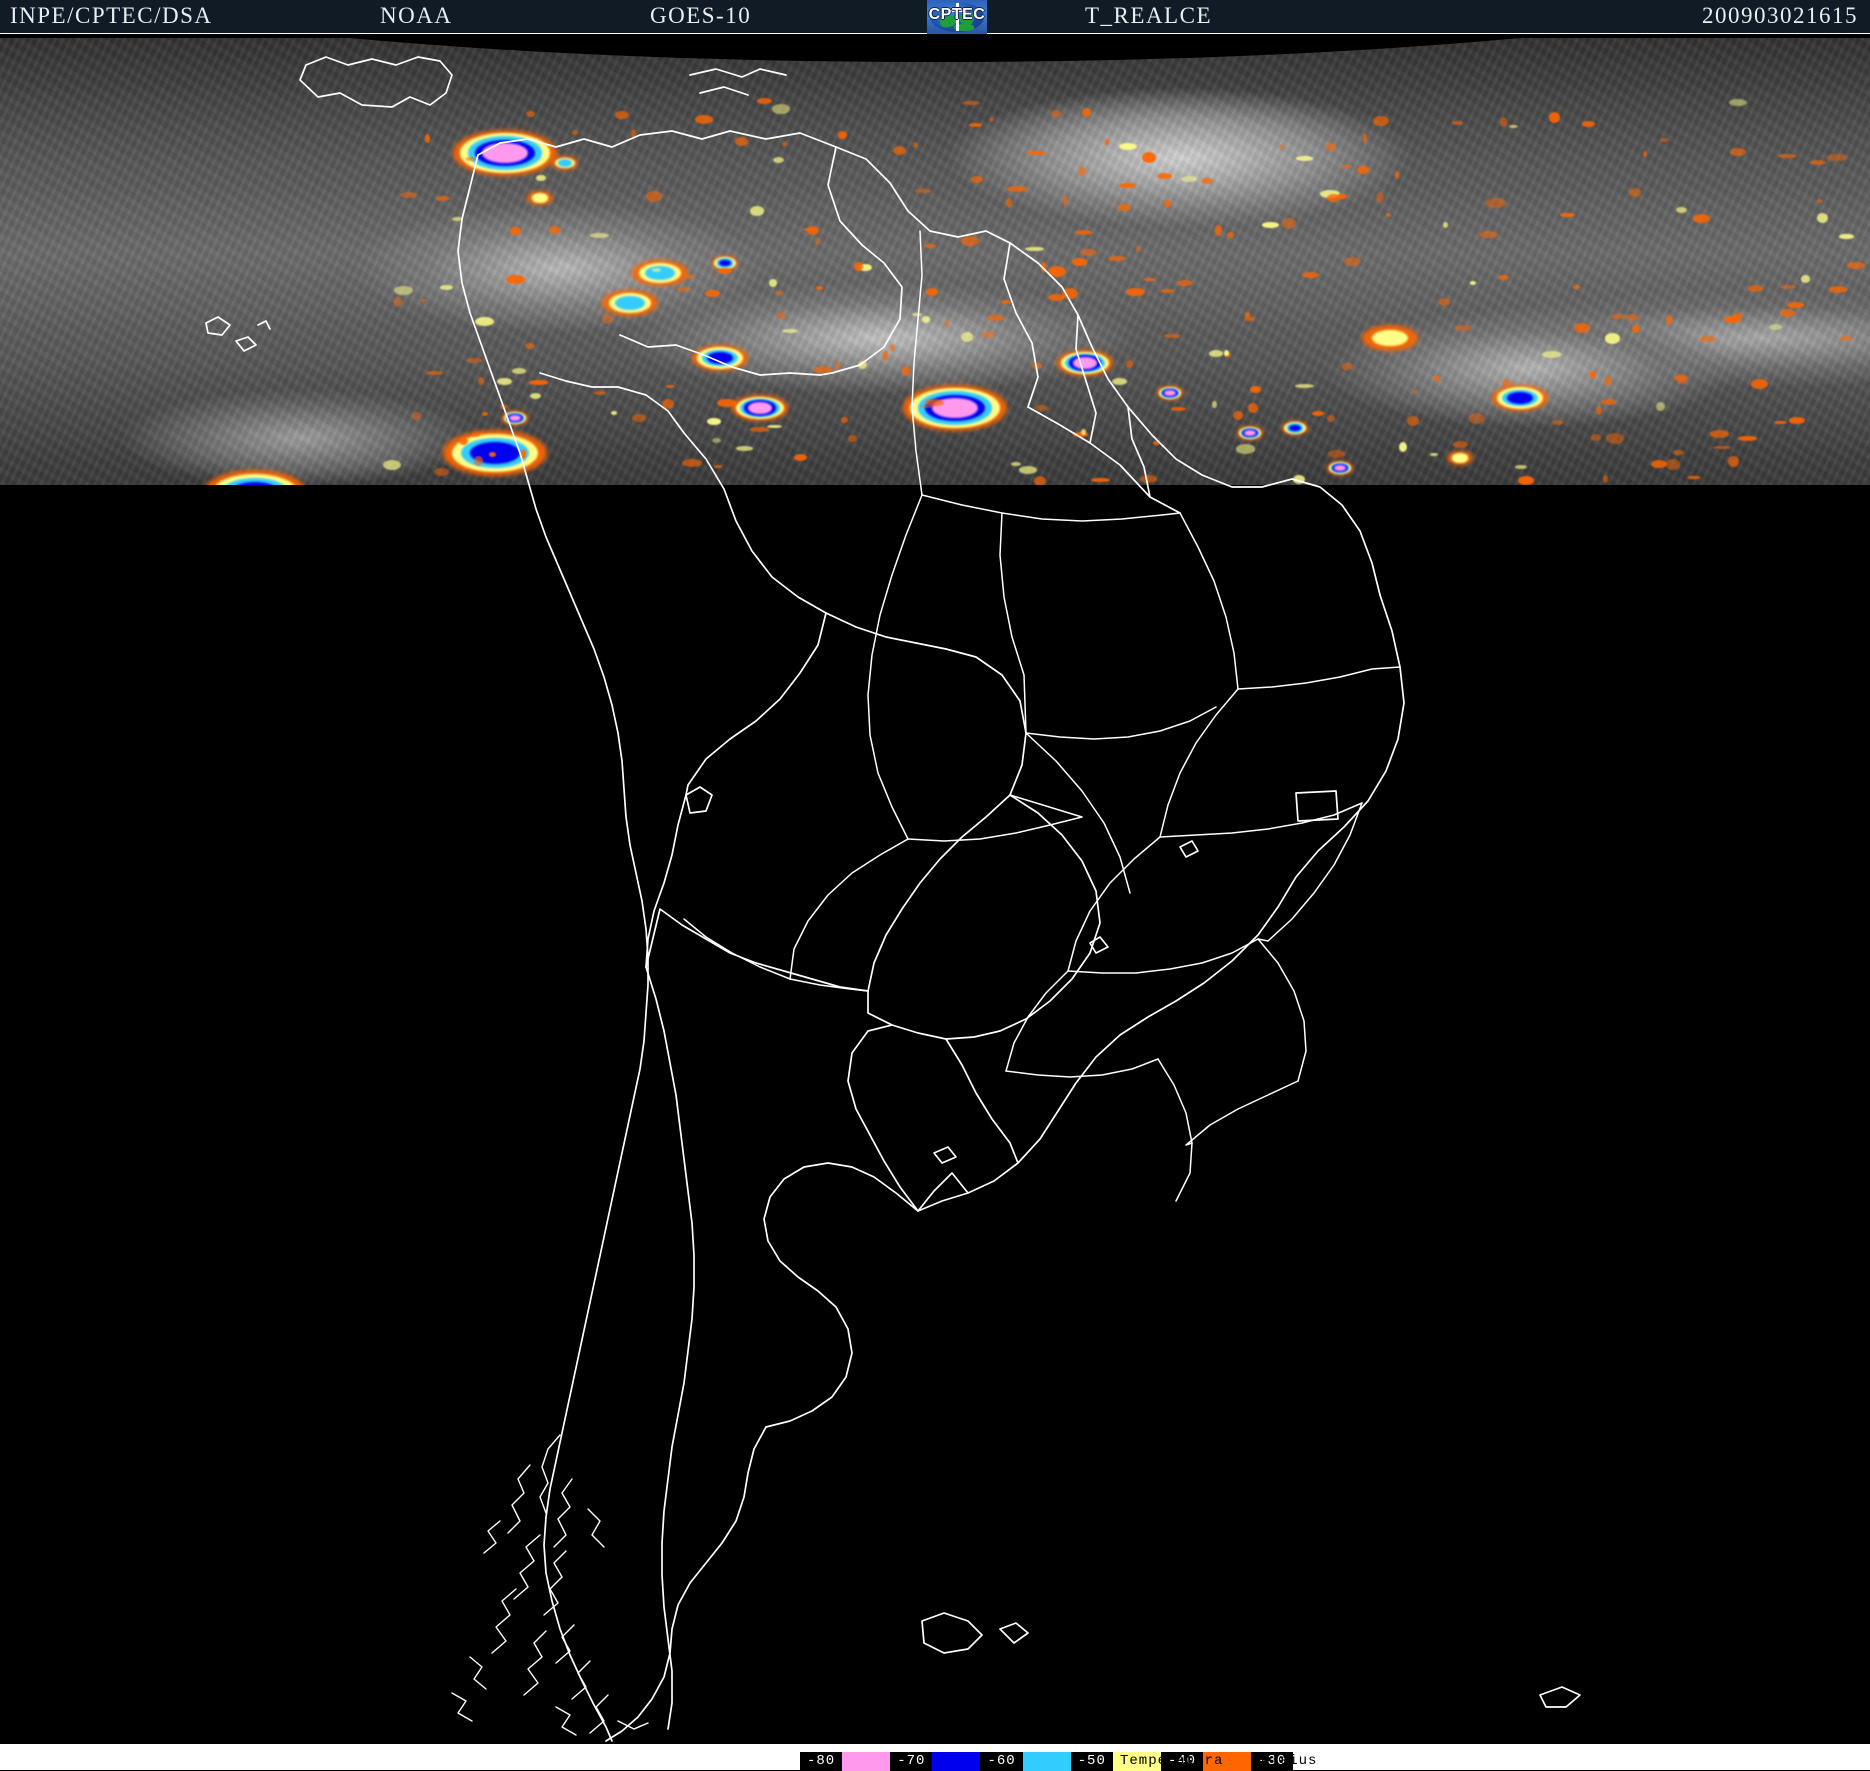  What do you see at coordinates (550, 1585) in the screenshot?
I see `coastline-chilean-fjords` at bounding box center [550, 1585].